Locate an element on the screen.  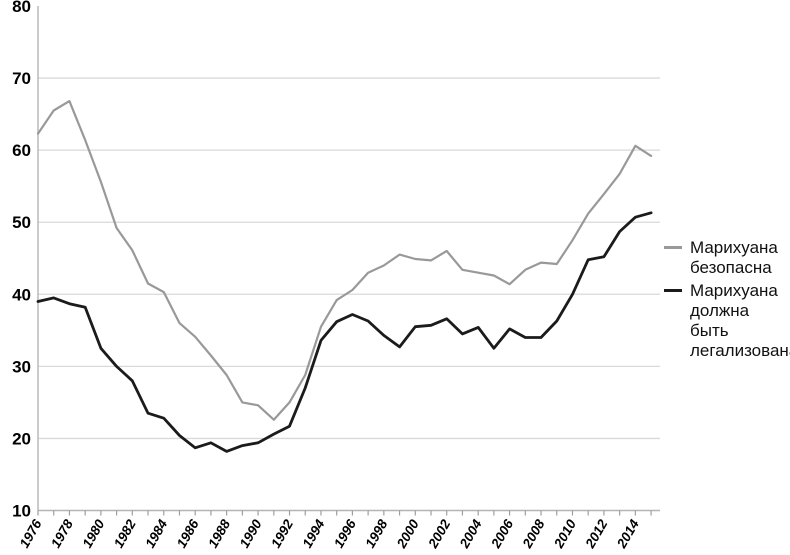
x-tick-label: 1996 is located at coordinates (345, 534).